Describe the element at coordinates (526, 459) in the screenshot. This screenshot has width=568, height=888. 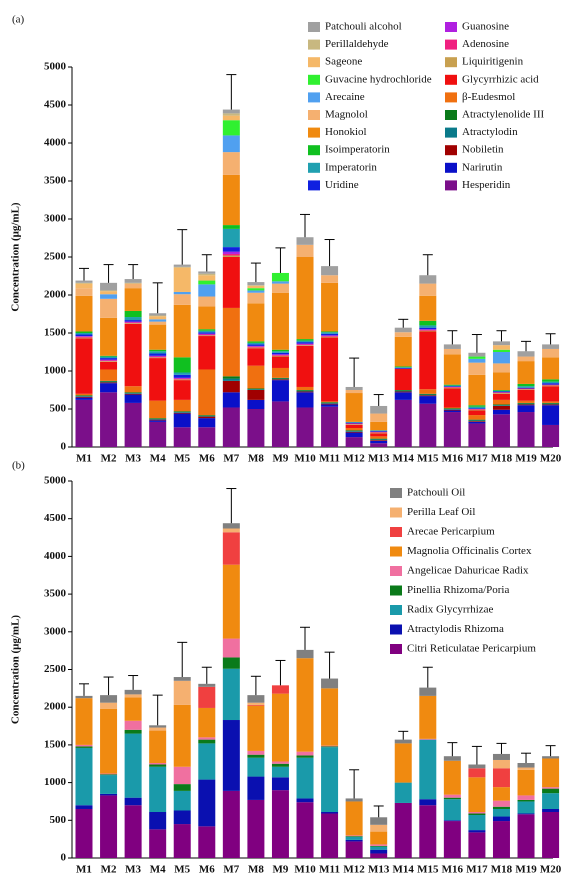
I see `x-tick-label: M19` at that location.